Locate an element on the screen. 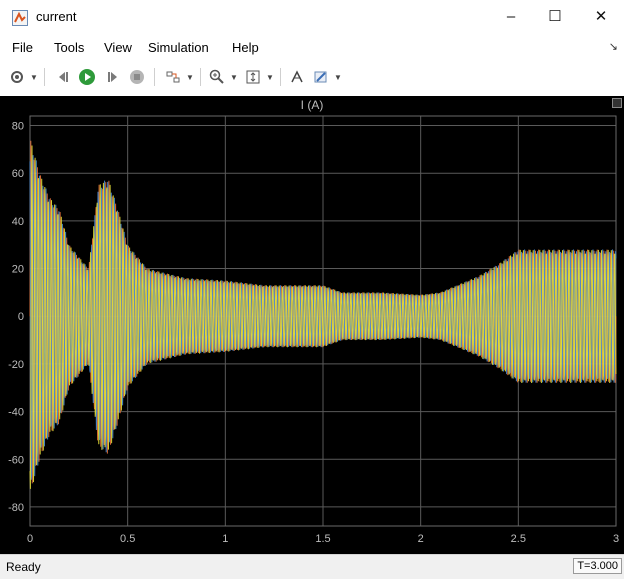 Image resolution: width=624 pixels, height=579 pixels. x-tick-label: 3 is located at coordinates (616, 539).